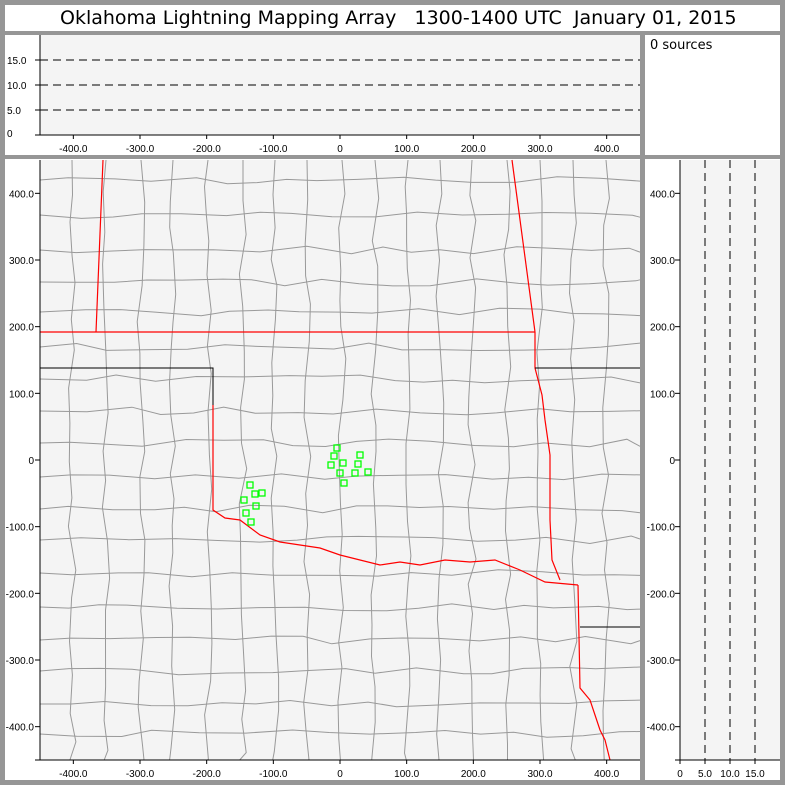 The height and width of the screenshot is (785, 785). Describe the element at coordinates (17, 61) in the screenshot. I see `y-tick-label: 15.0` at that location.